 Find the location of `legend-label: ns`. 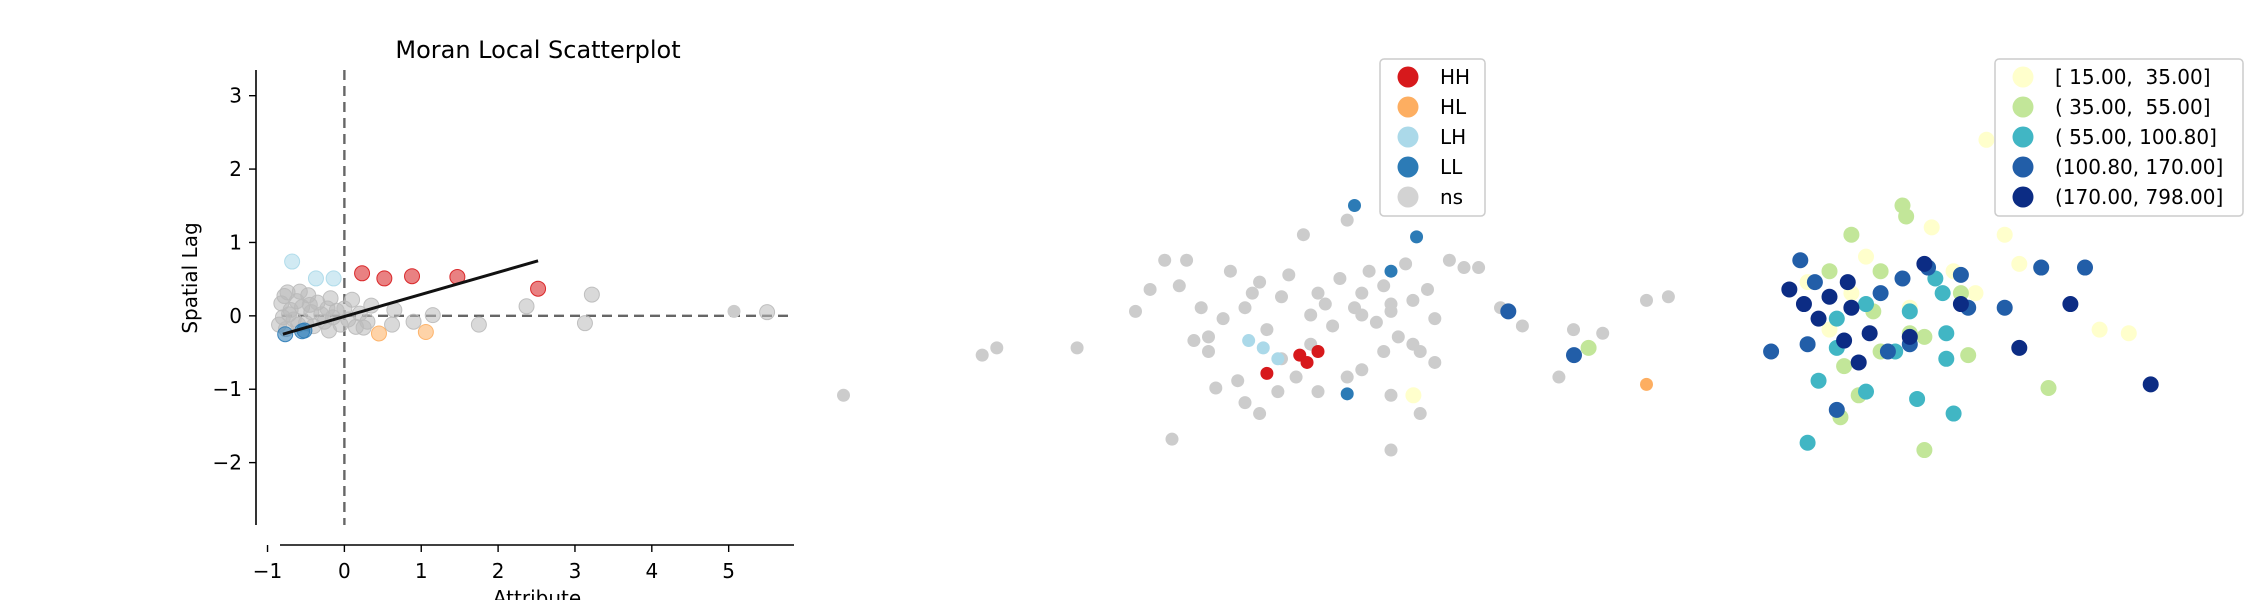

legend-label: ns is located at coordinates (1451, 197).